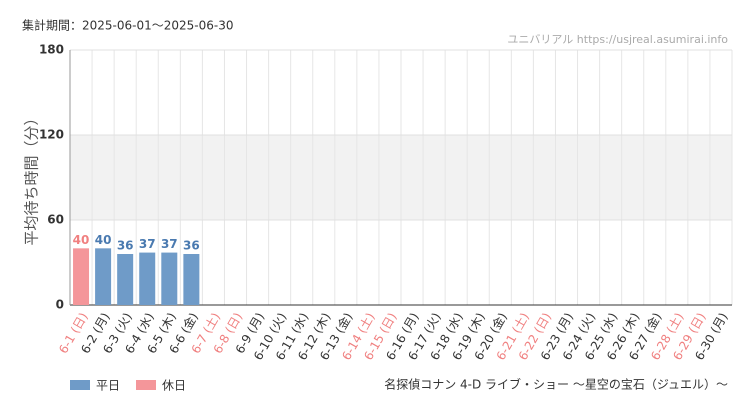 The width and height of the screenshot is (750, 410). I want to click on y-tick-label: 120, so click(51, 135).